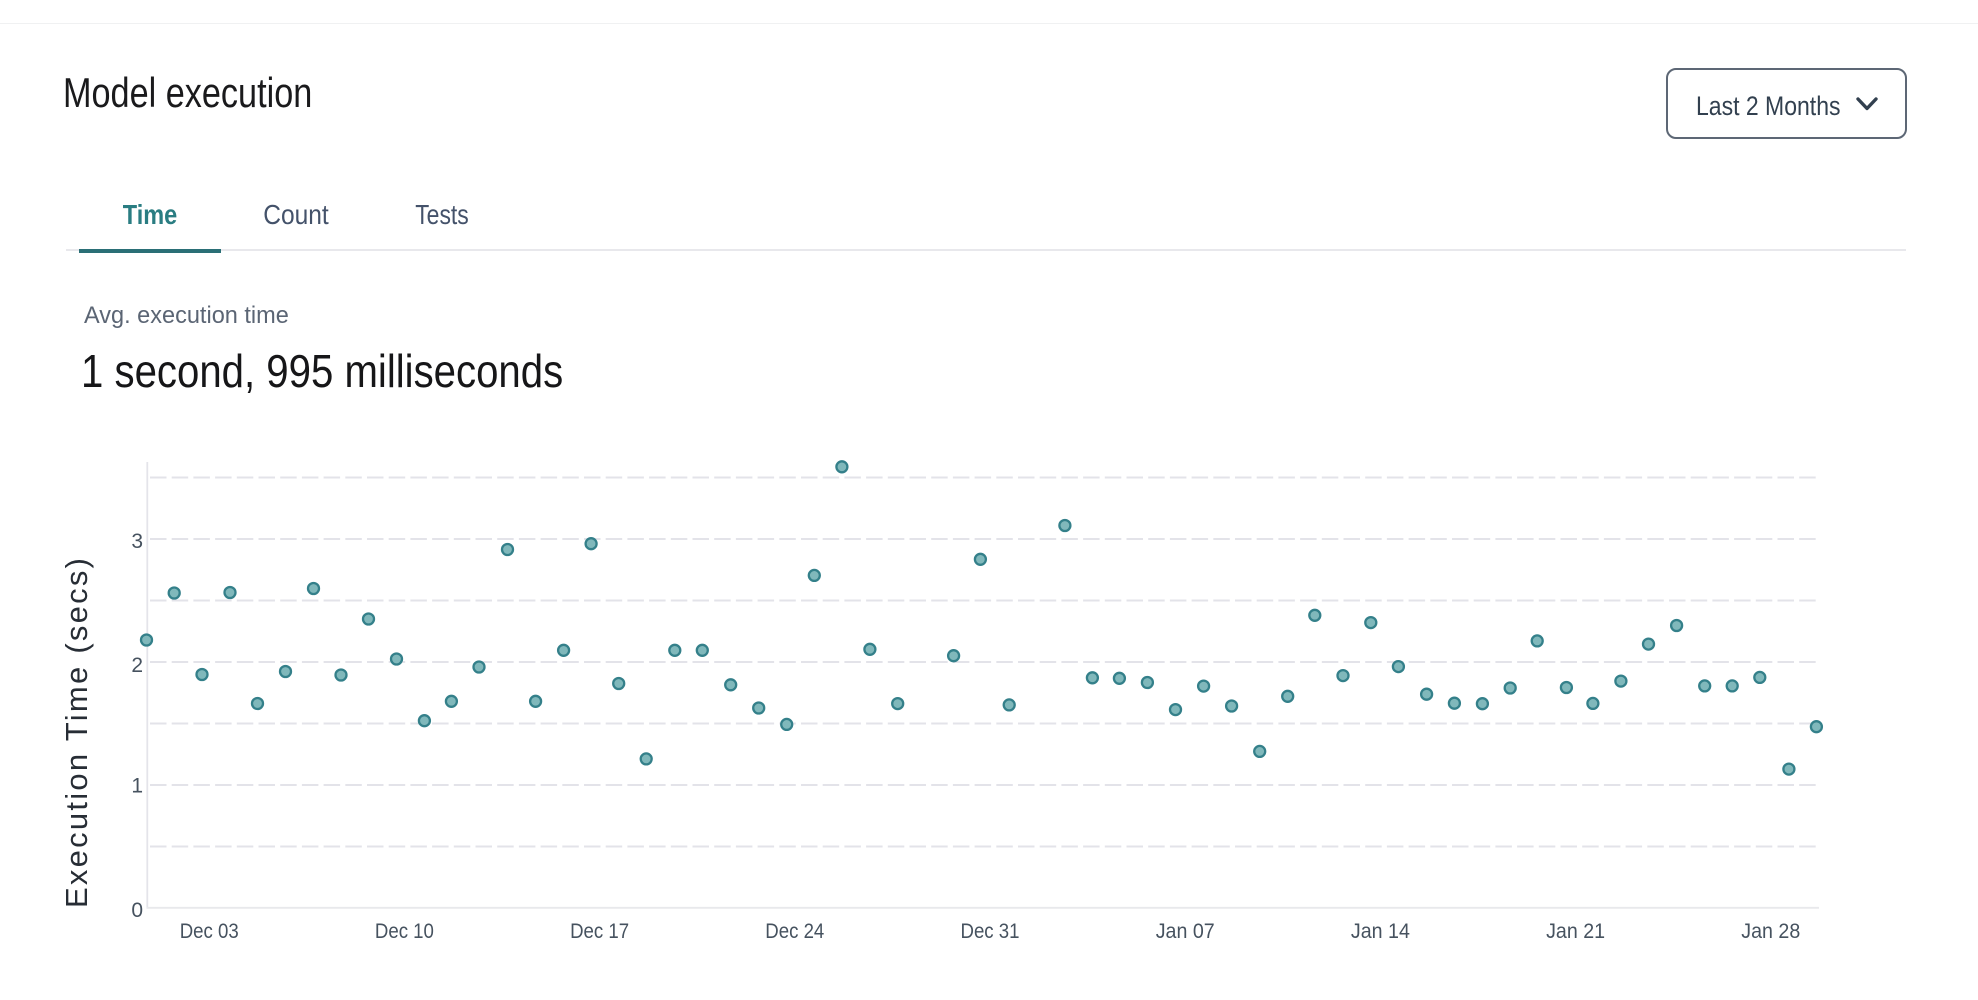 Image resolution: width=1978 pixels, height=1000 pixels. Describe the element at coordinates (794, 931) in the screenshot. I see `svg-text: Dec 24` at that location.